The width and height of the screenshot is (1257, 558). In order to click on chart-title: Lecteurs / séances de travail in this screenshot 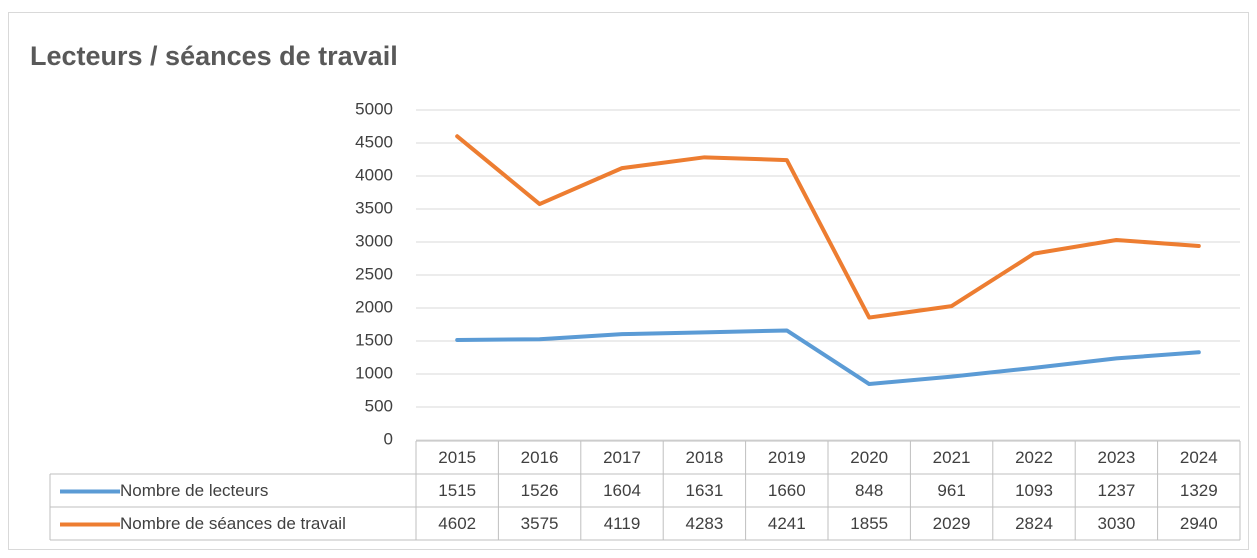, I will do `click(214, 56)`.